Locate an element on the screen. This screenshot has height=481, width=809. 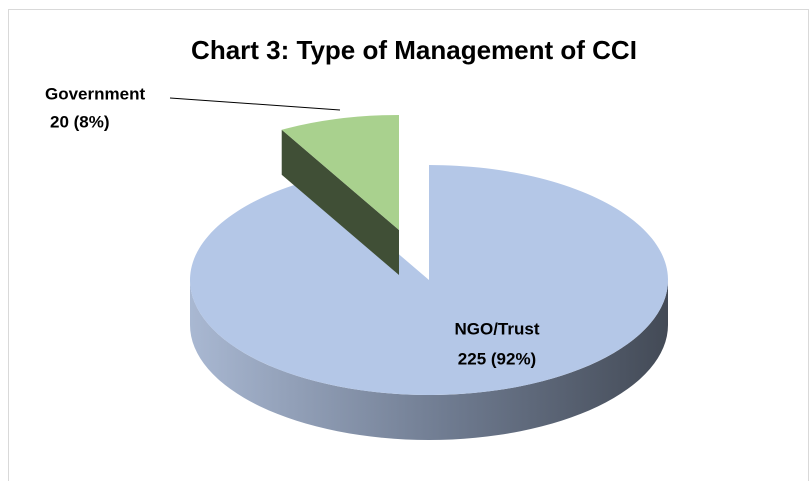
value-label: 225 (92%) is located at coordinates (497, 358).